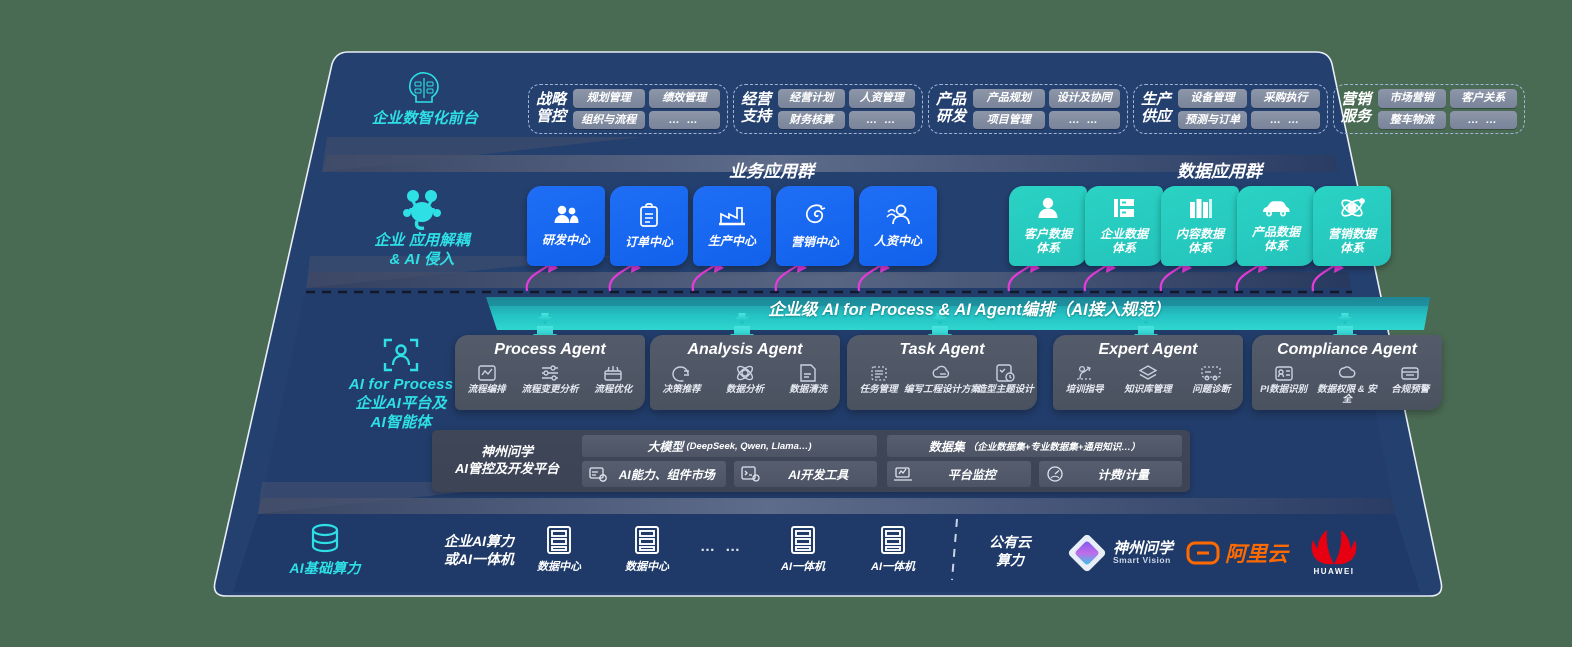 This screenshot has width=1572, height=647. What do you see at coordinates (649, 217) in the screenshot?
I see `clipboard-icon` at bounding box center [649, 217].